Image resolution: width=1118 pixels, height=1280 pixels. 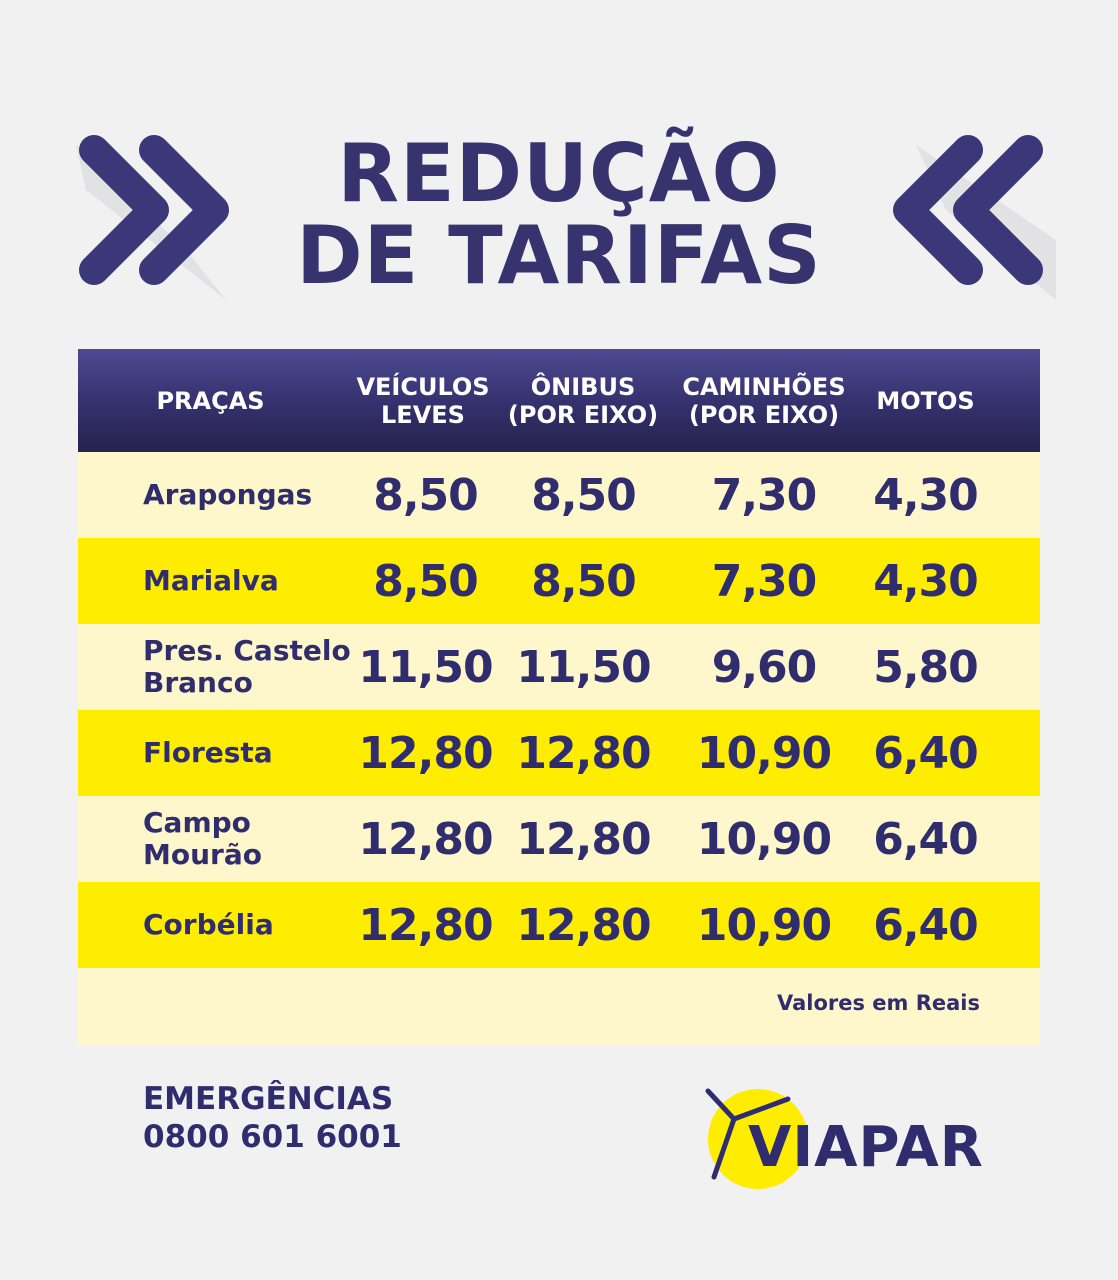 I want to click on table-row: Corbélia 12,80 12,80 10,90 6,40, so click(x=559, y=925).